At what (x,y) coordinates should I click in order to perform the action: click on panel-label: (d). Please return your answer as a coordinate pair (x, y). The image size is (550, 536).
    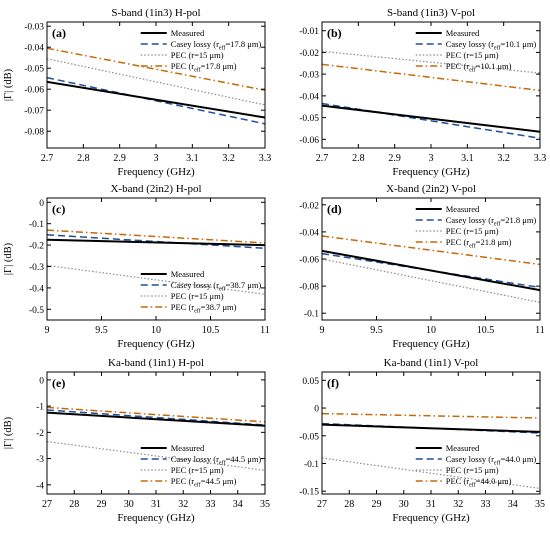
    Looking at the image, I should click on (334, 209).